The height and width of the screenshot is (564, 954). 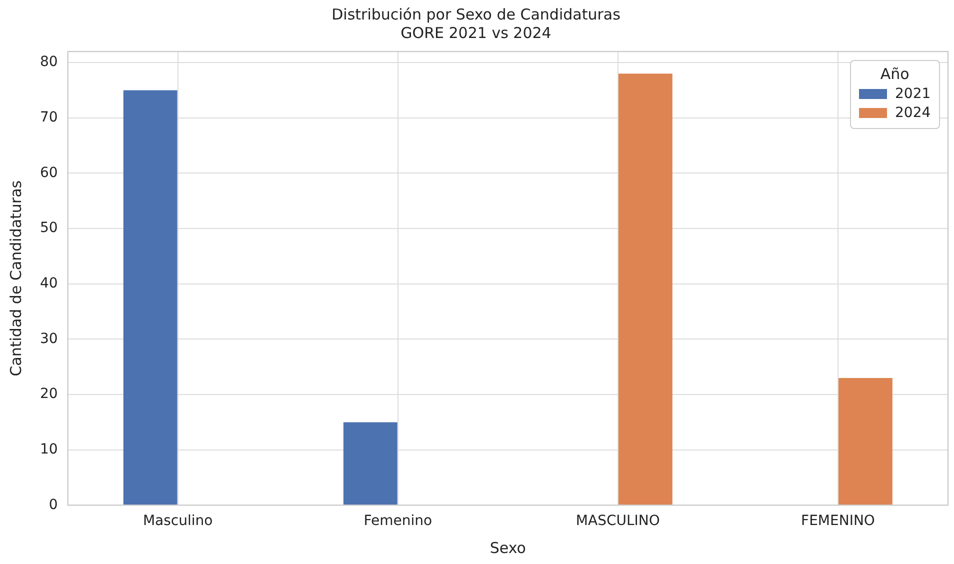 What do you see at coordinates (476, 33) in the screenshot?
I see `chart-subtitle: GORE 2021 vs 2024` at bounding box center [476, 33].